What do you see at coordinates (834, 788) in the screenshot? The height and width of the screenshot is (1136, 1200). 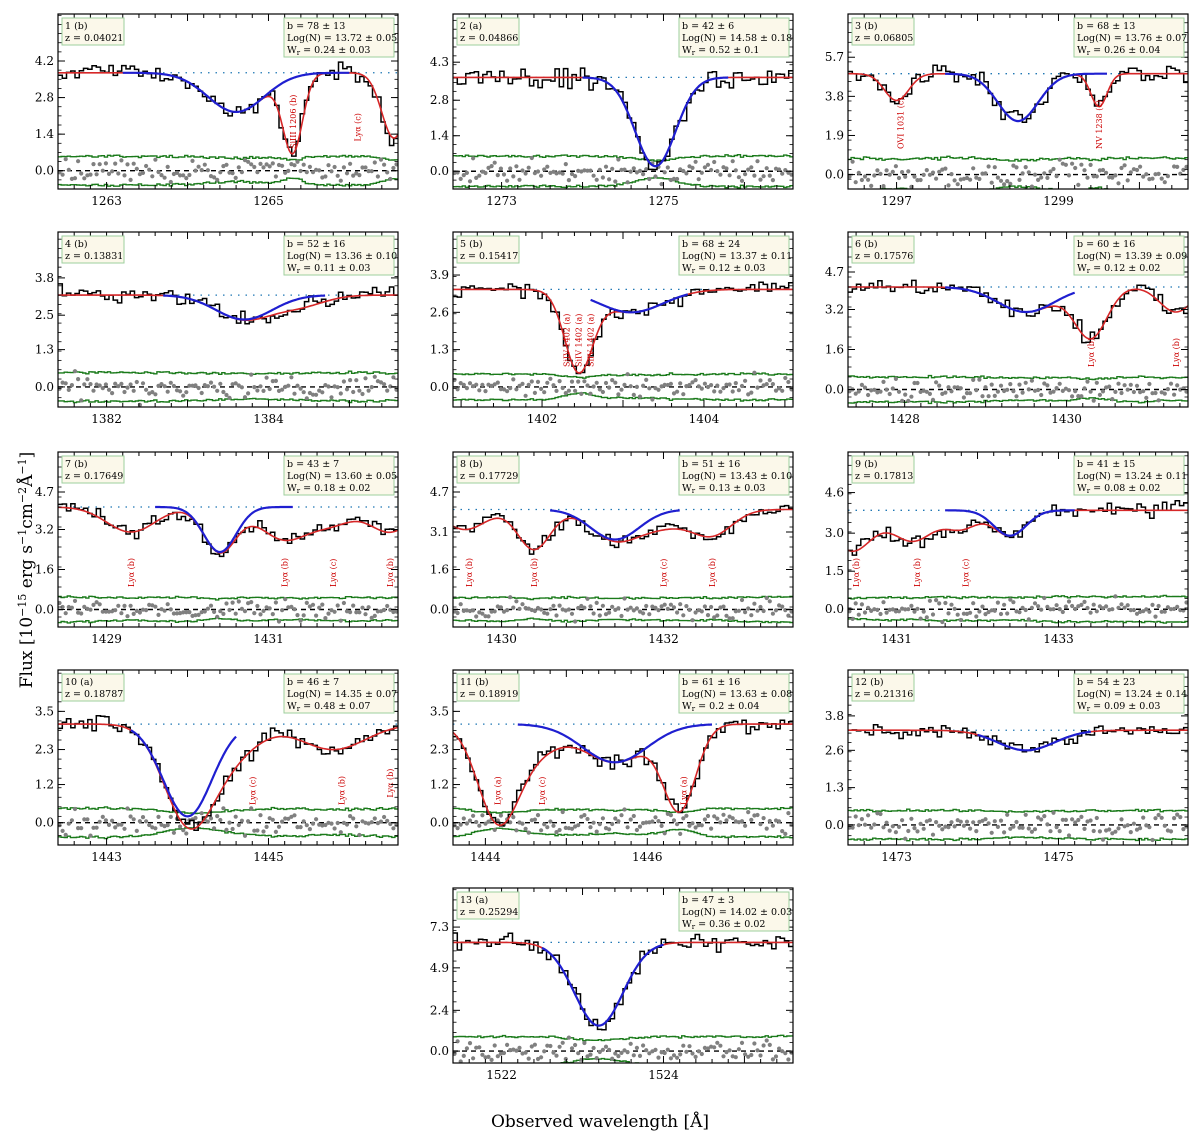 I see `y-tick-label: 1.3` at bounding box center [834, 788].